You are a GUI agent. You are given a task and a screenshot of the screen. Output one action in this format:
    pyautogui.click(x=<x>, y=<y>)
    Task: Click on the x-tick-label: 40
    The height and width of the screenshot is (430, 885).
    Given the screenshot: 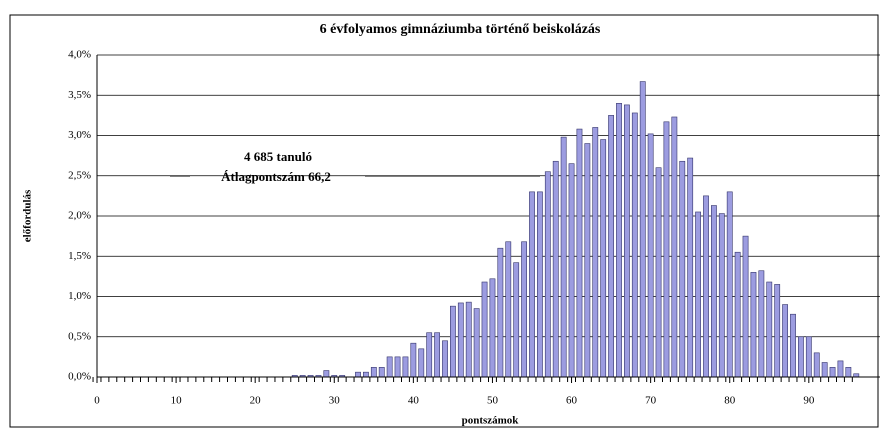 What is the action you would take?
    pyautogui.click(x=414, y=401)
    